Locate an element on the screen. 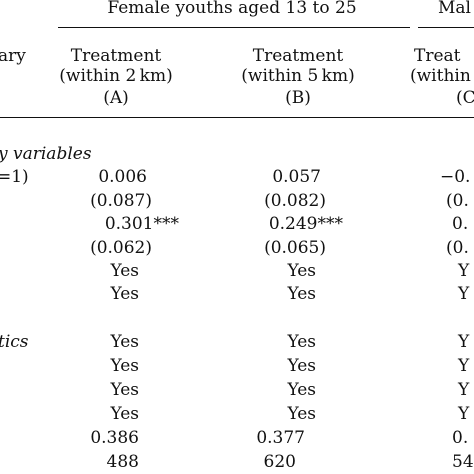 This screenshot has height=474, width=474. col-a-subtitle: (within 2 km) is located at coordinates (116, 76).